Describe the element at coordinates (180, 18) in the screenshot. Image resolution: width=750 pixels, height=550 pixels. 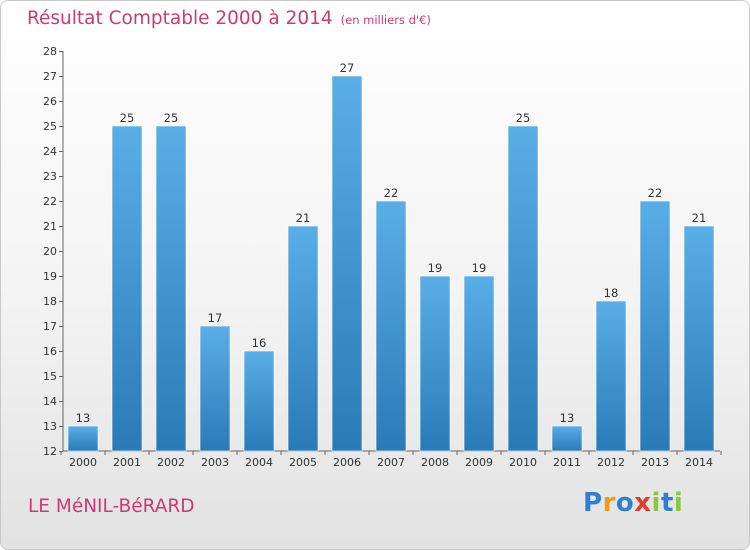
I see `chart-title-main: Résultat Comptable 2000 à 2014` at that location.